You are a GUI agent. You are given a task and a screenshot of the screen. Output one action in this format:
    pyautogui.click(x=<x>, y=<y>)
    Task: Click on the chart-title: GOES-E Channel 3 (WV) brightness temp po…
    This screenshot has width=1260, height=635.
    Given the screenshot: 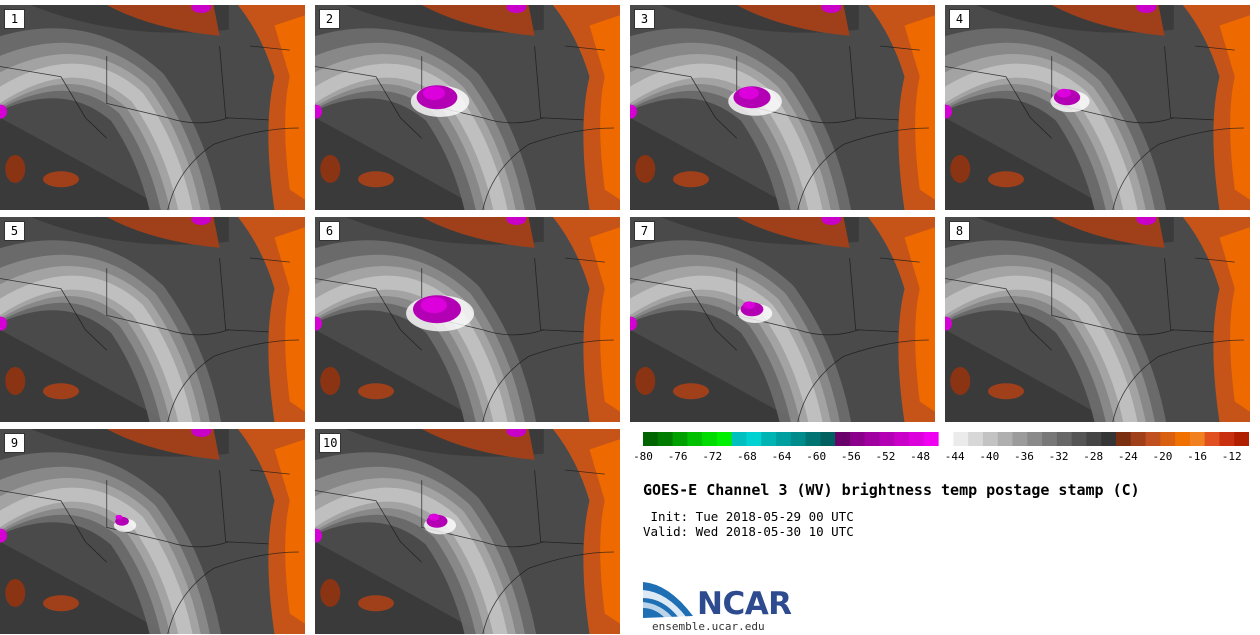 What is the action you would take?
    pyautogui.click(x=891, y=490)
    